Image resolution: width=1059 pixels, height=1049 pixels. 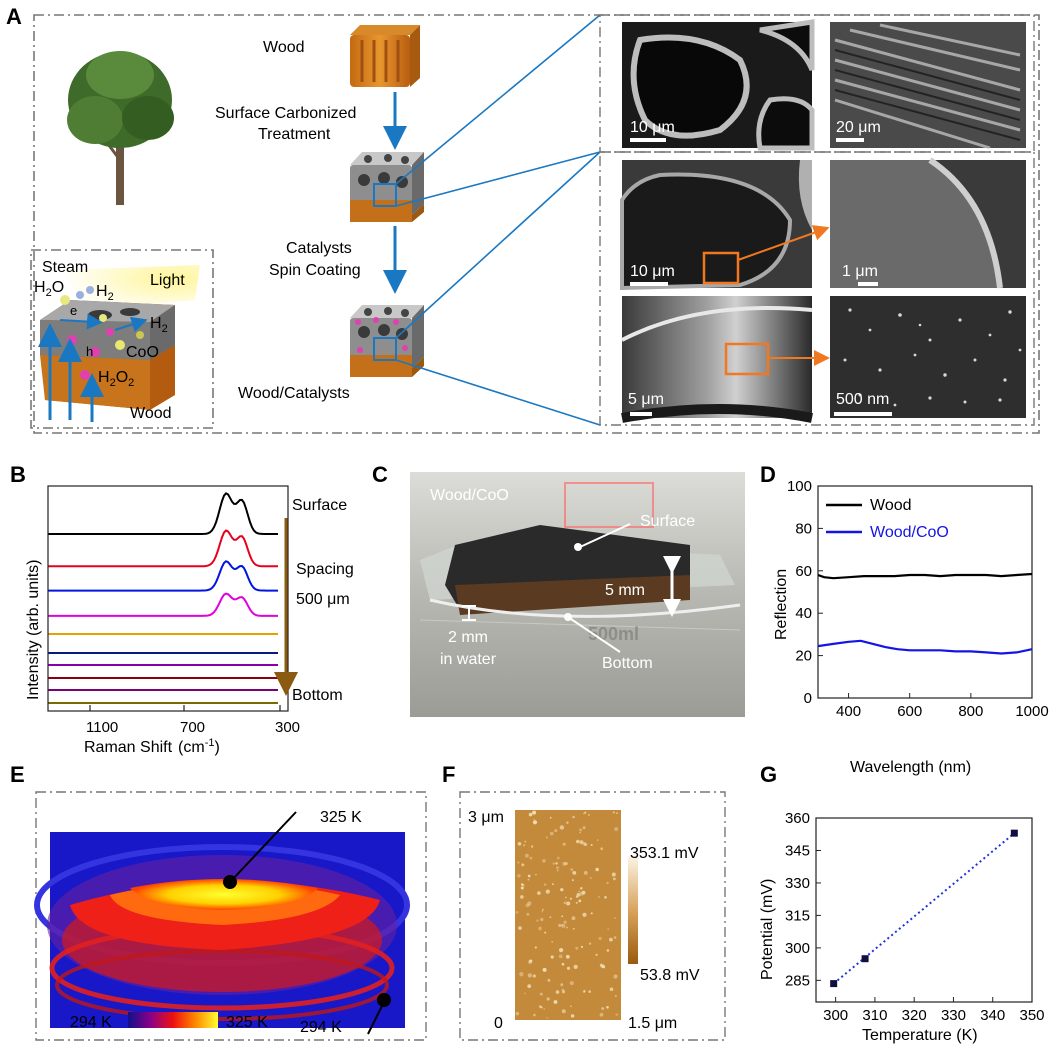 What do you see at coordinates (387, 187) in the screenshot?
I see `carbonized-block-illustration` at bounding box center [387, 187].